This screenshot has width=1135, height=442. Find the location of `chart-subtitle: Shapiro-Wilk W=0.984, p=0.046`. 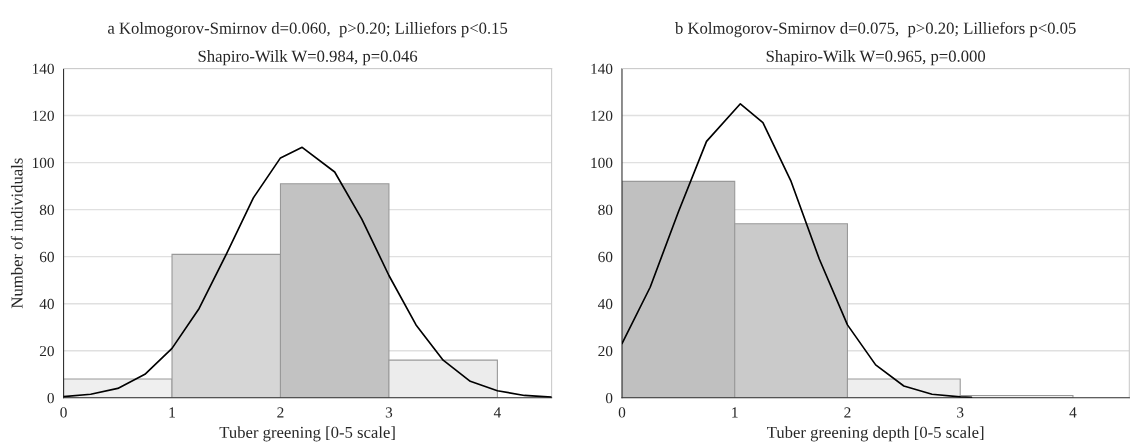

chart-subtitle: Shapiro-Wilk W=0.984, p=0.046 is located at coordinates (308, 58).